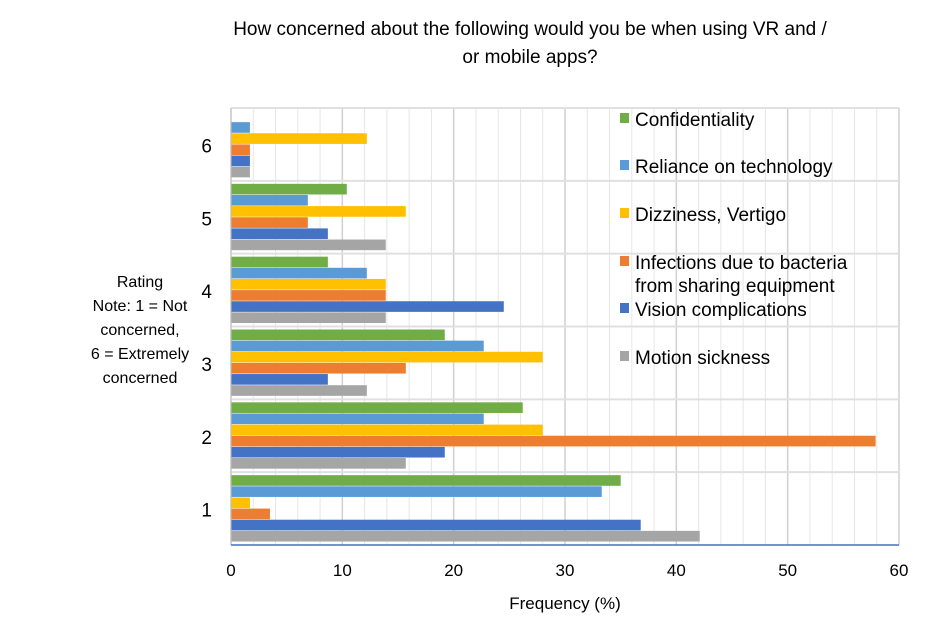 This screenshot has height=640, width=940. What do you see at coordinates (206, 365) in the screenshot?
I see `y-tick-label: 3` at bounding box center [206, 365].